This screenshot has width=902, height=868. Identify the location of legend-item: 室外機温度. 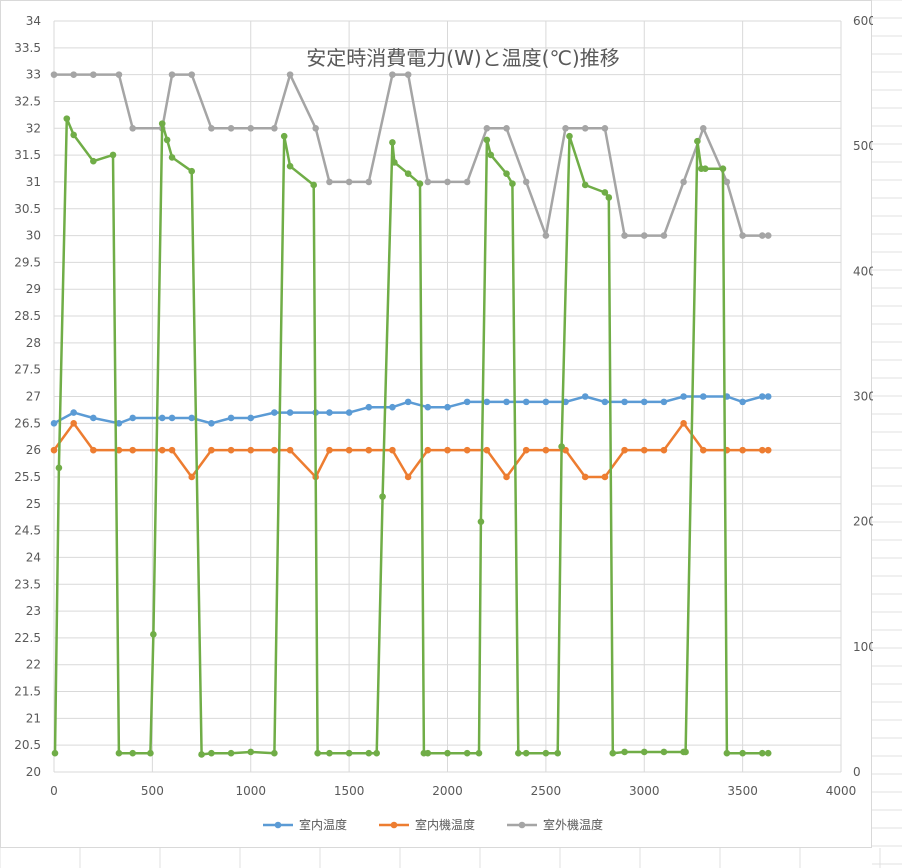
(555, 824).